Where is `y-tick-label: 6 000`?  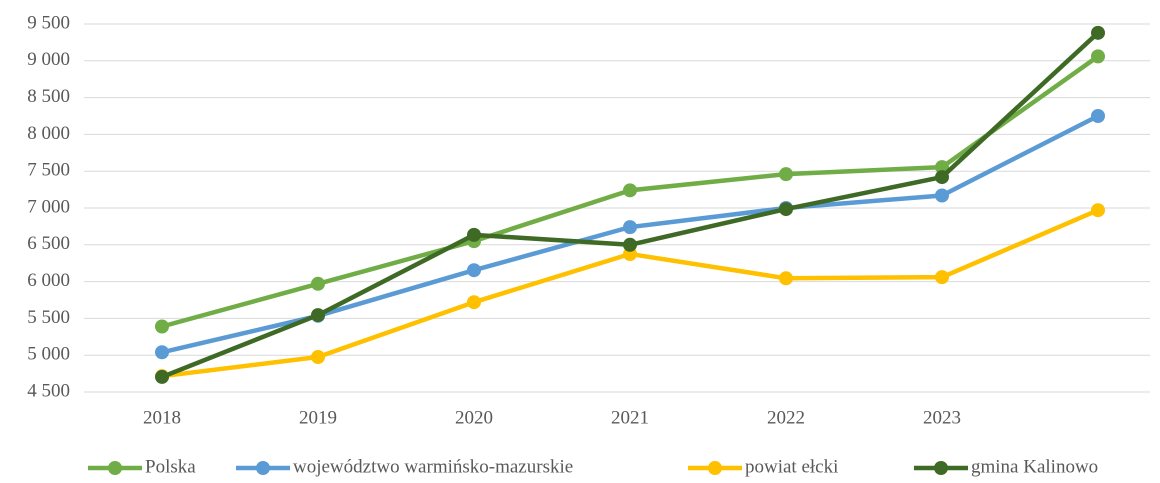 y-tick-label: 6 000 is located at coordinates (48, 280).